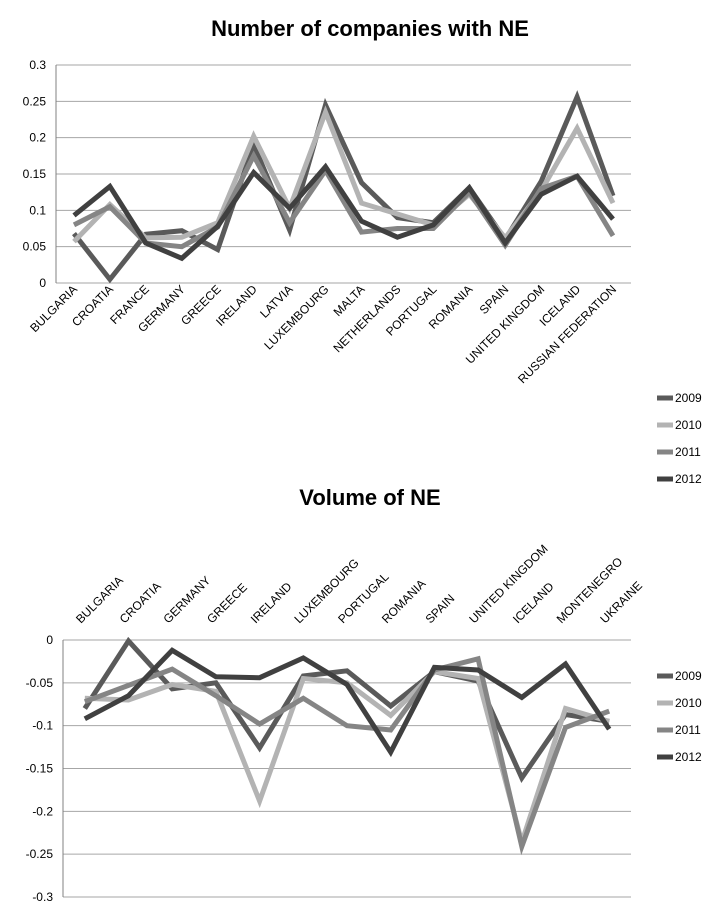 This screenshot has height=909, width=726. Describe the element at coordinates (42, 811) in the screenshot. I see `y-tick-label: -0.2` at that location.